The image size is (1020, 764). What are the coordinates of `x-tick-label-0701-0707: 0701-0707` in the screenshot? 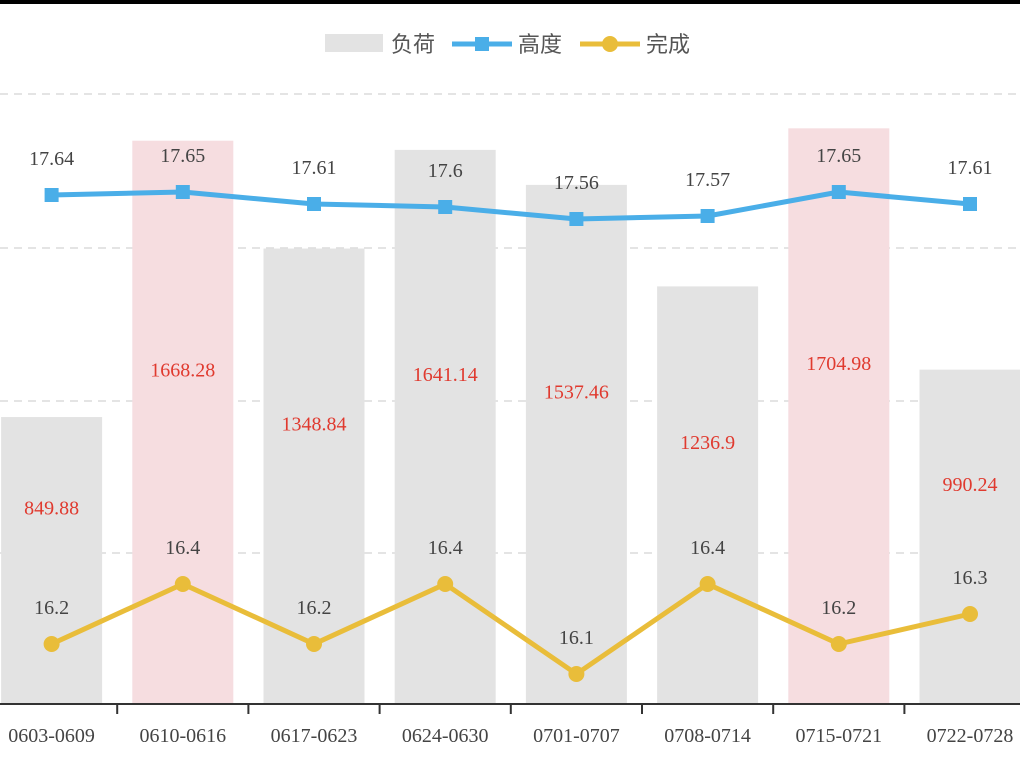 It's located at (576, 736).